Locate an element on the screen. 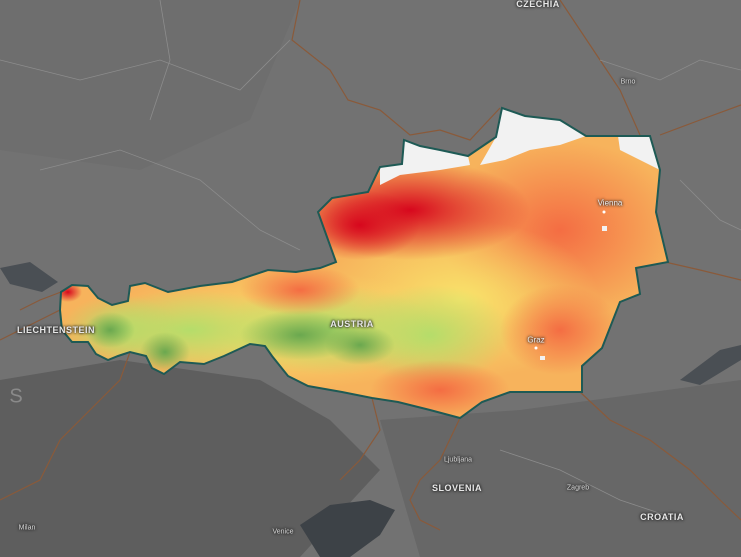 The image size is (741, 557). label-croatia: CROATIA is located at coordinates (662, 517).